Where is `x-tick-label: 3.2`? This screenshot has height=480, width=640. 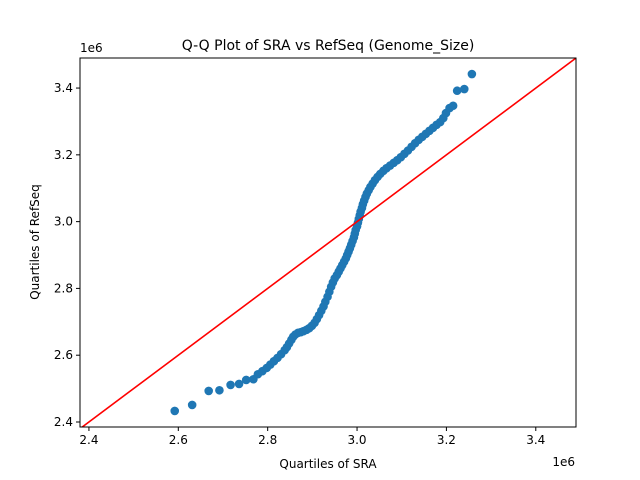 x-tick-label: 3.2 is located at coordinates (446, 440).